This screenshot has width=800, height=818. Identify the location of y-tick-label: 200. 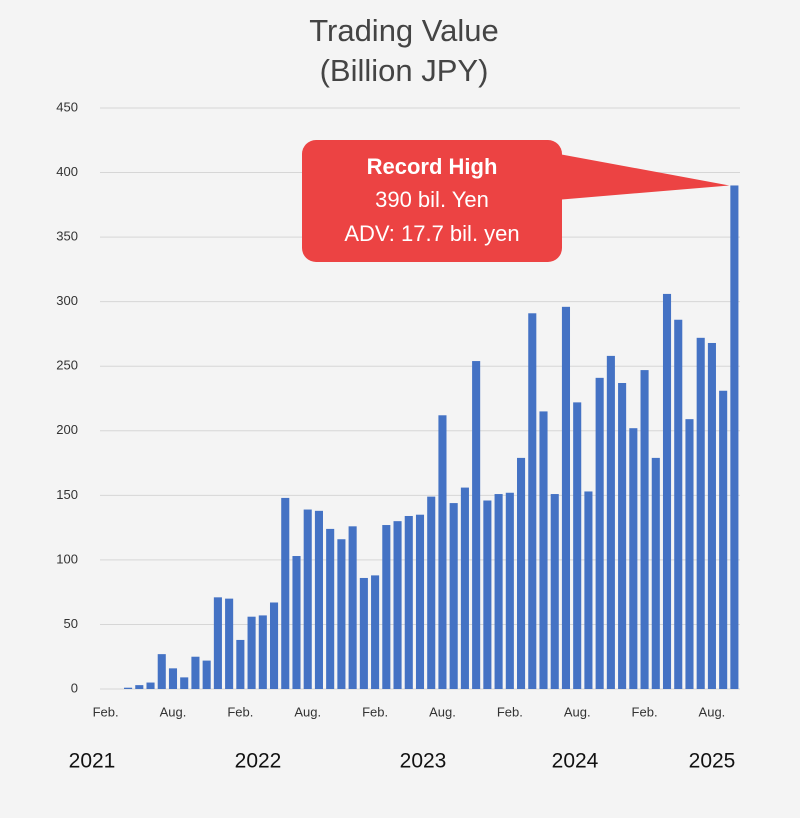
(67, 429).